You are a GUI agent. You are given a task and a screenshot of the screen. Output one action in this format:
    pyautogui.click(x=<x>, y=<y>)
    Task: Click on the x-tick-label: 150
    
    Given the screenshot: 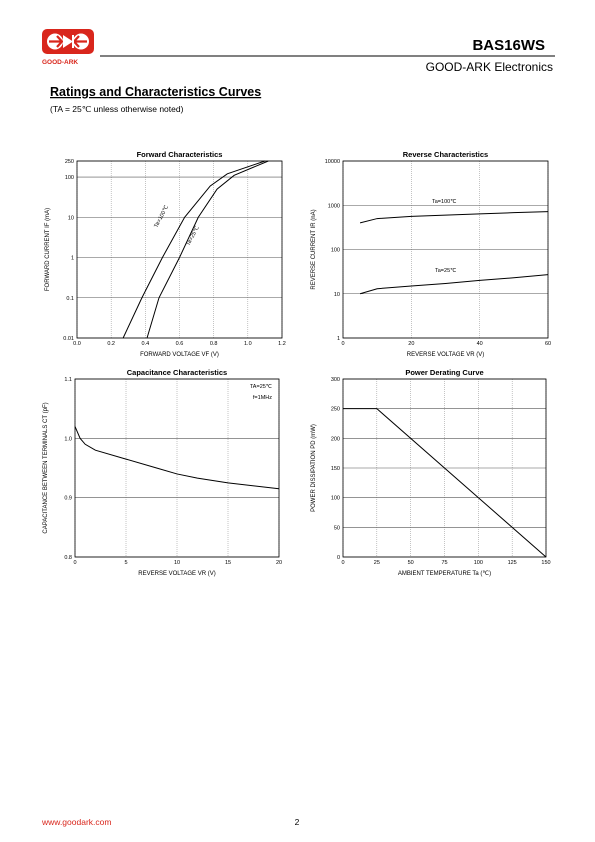 What is the action you would take?
    pyautogui.click(x=545, y=563)
    